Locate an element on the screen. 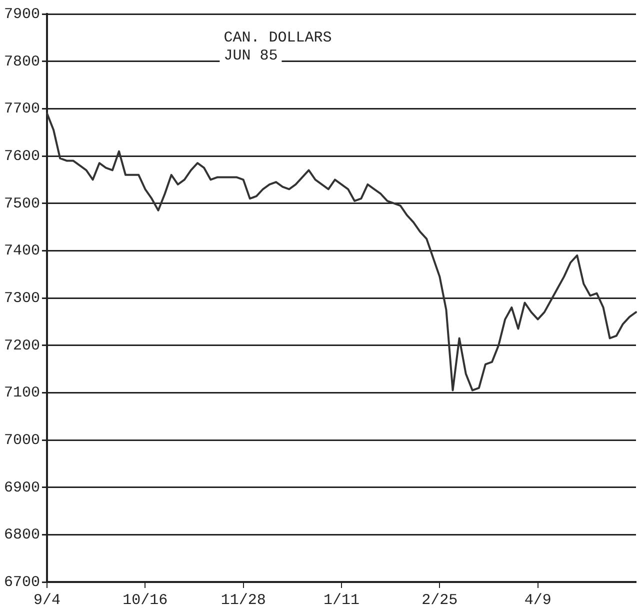 This screenshot has height=614, width=639. text: CAN. DOLLARS is located at coordinates (278, 37).